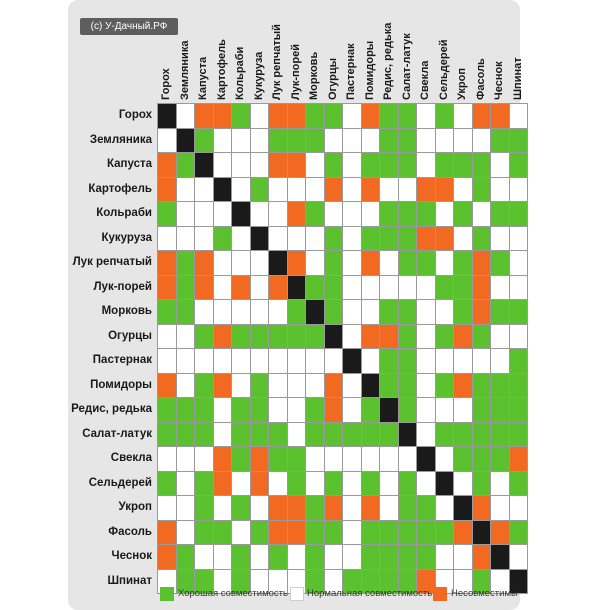  I want to click on copyright-badge: (c) У-Дачный.РФ, so click(129, 26).